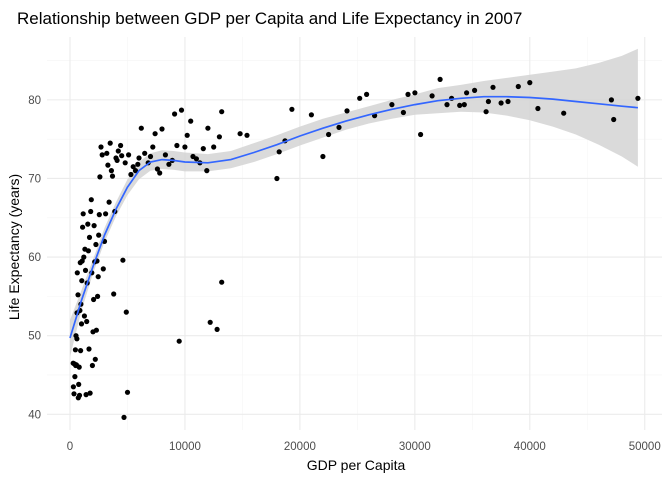 The image size is (672, 480). I want to click on y-tick-label: 70, so click(34, 179).